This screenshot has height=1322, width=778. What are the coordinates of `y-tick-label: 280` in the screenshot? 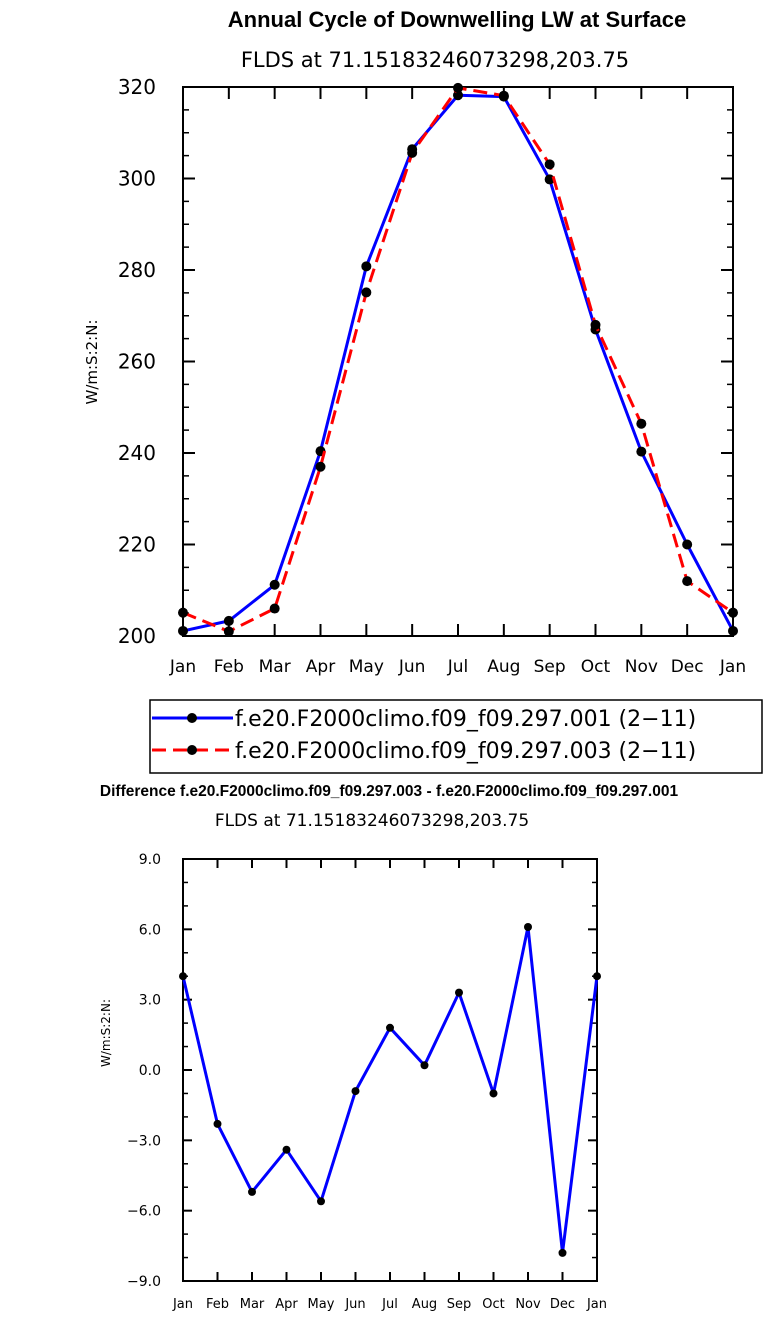 It's located at (137, 270).